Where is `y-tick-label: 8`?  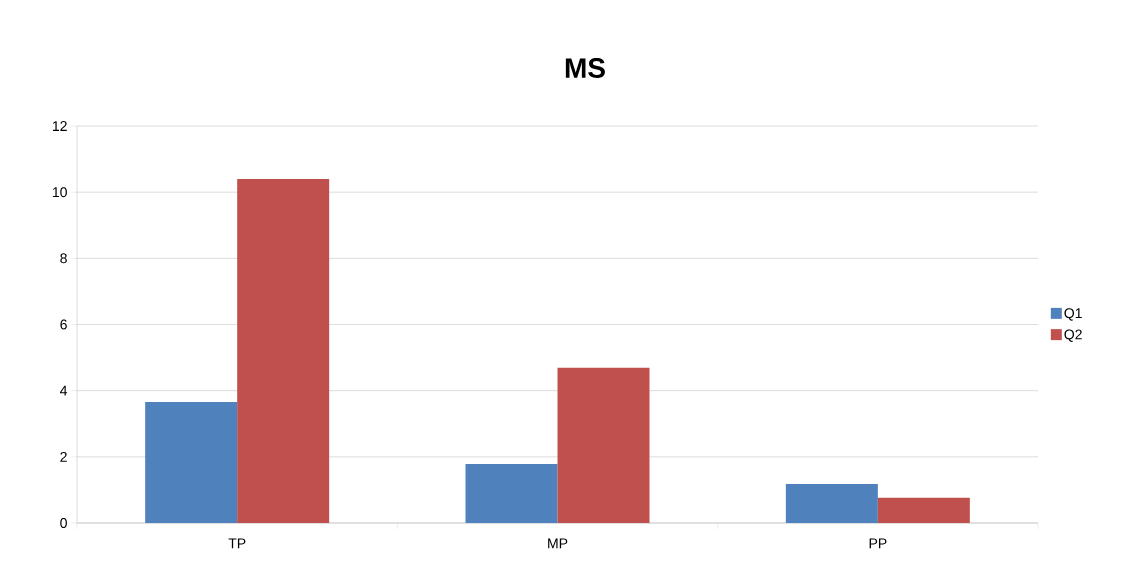
y-tick-label: 8 is located at coordinates (63, 258).